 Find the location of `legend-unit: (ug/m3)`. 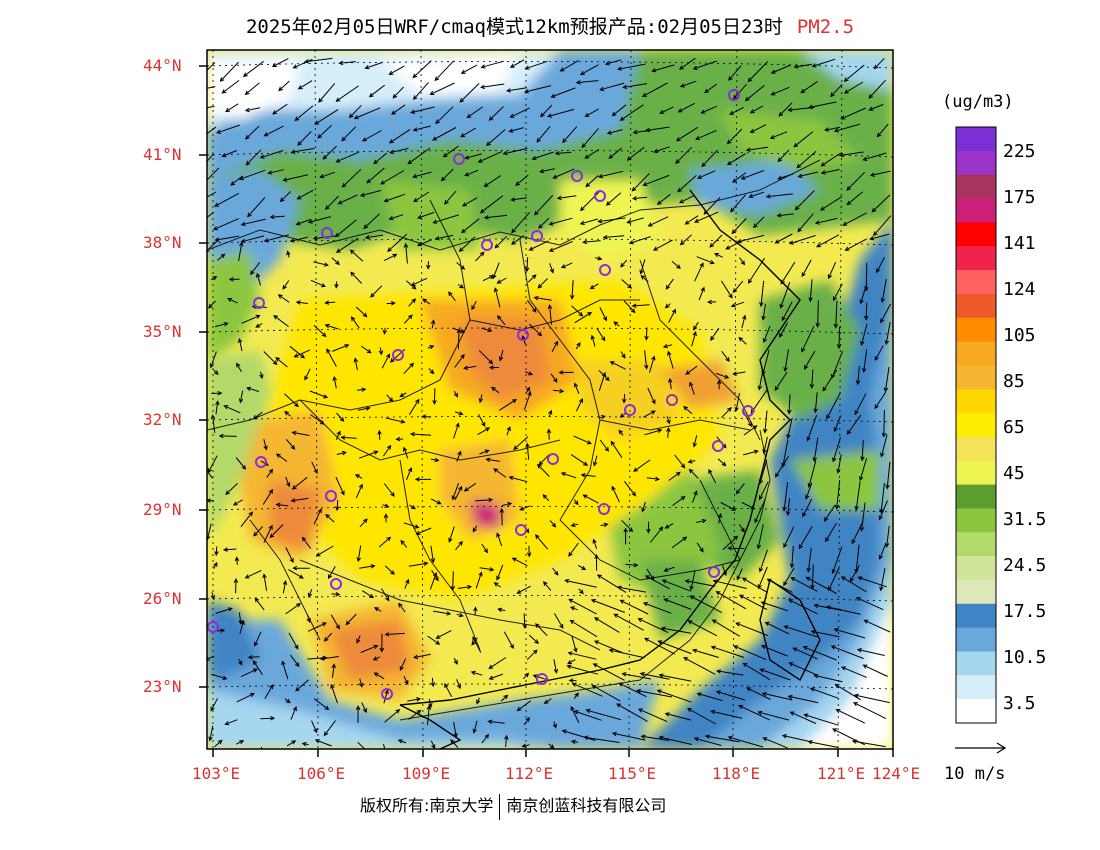

legend-unit: (ug/m3) is located at coordinates (978, 102).